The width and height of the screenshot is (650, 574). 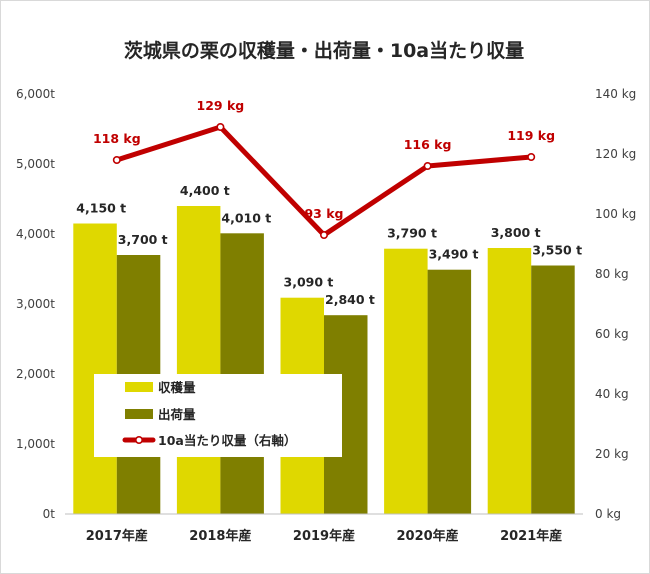 What do you see at coordinates (612, 334) in the screenshot?
I see `right-tick-label: 60 kg` at bounding box center [612, 334].